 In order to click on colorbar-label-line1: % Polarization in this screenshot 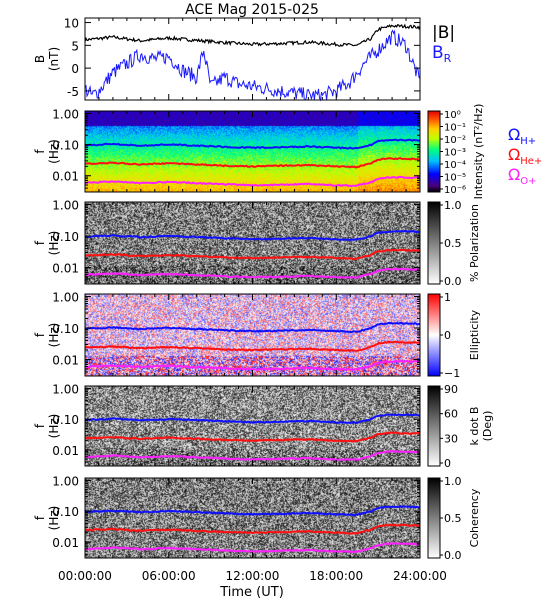, I will do `click(474, 243)`.